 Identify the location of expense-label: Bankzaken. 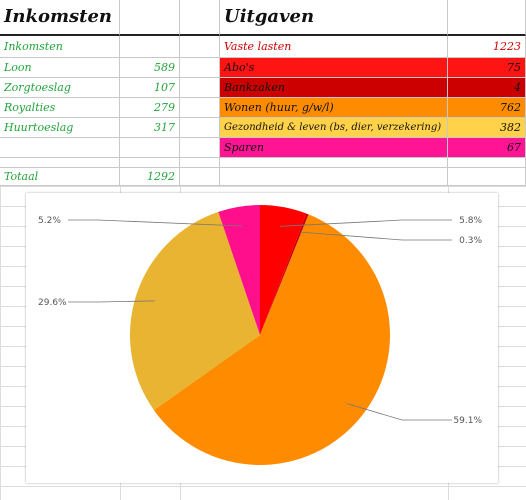
(334, 88).